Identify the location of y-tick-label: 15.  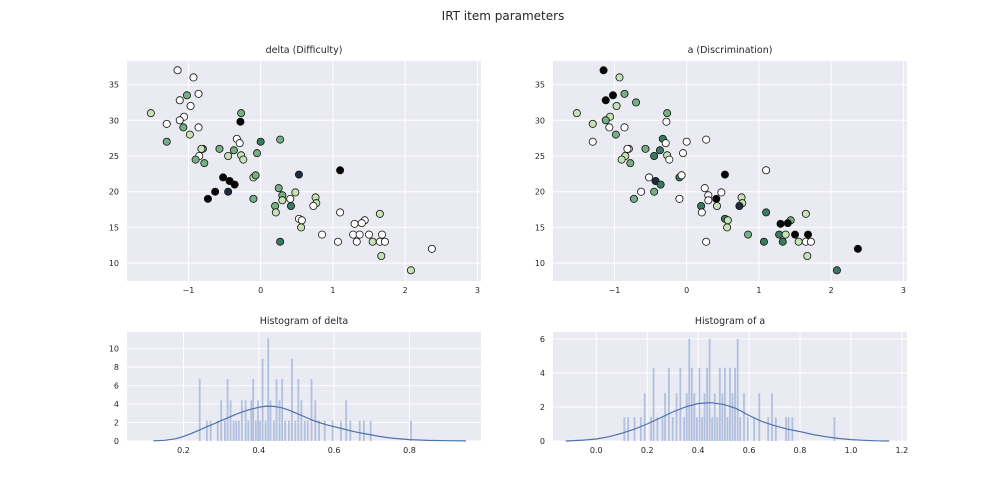
(540, 227).